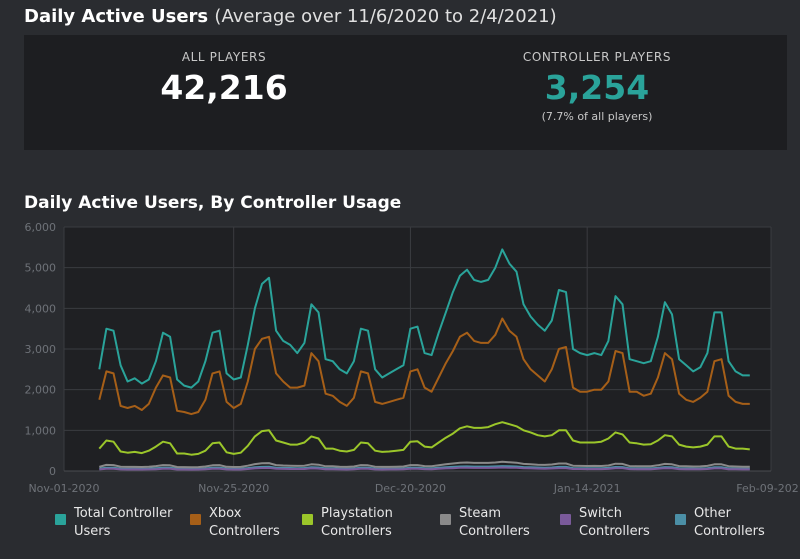 The image size is (800, 559). Describe the element at coordinates (224, 57) in the screenshot. I see `all-players-label: ALL PLAYERS` at that location.